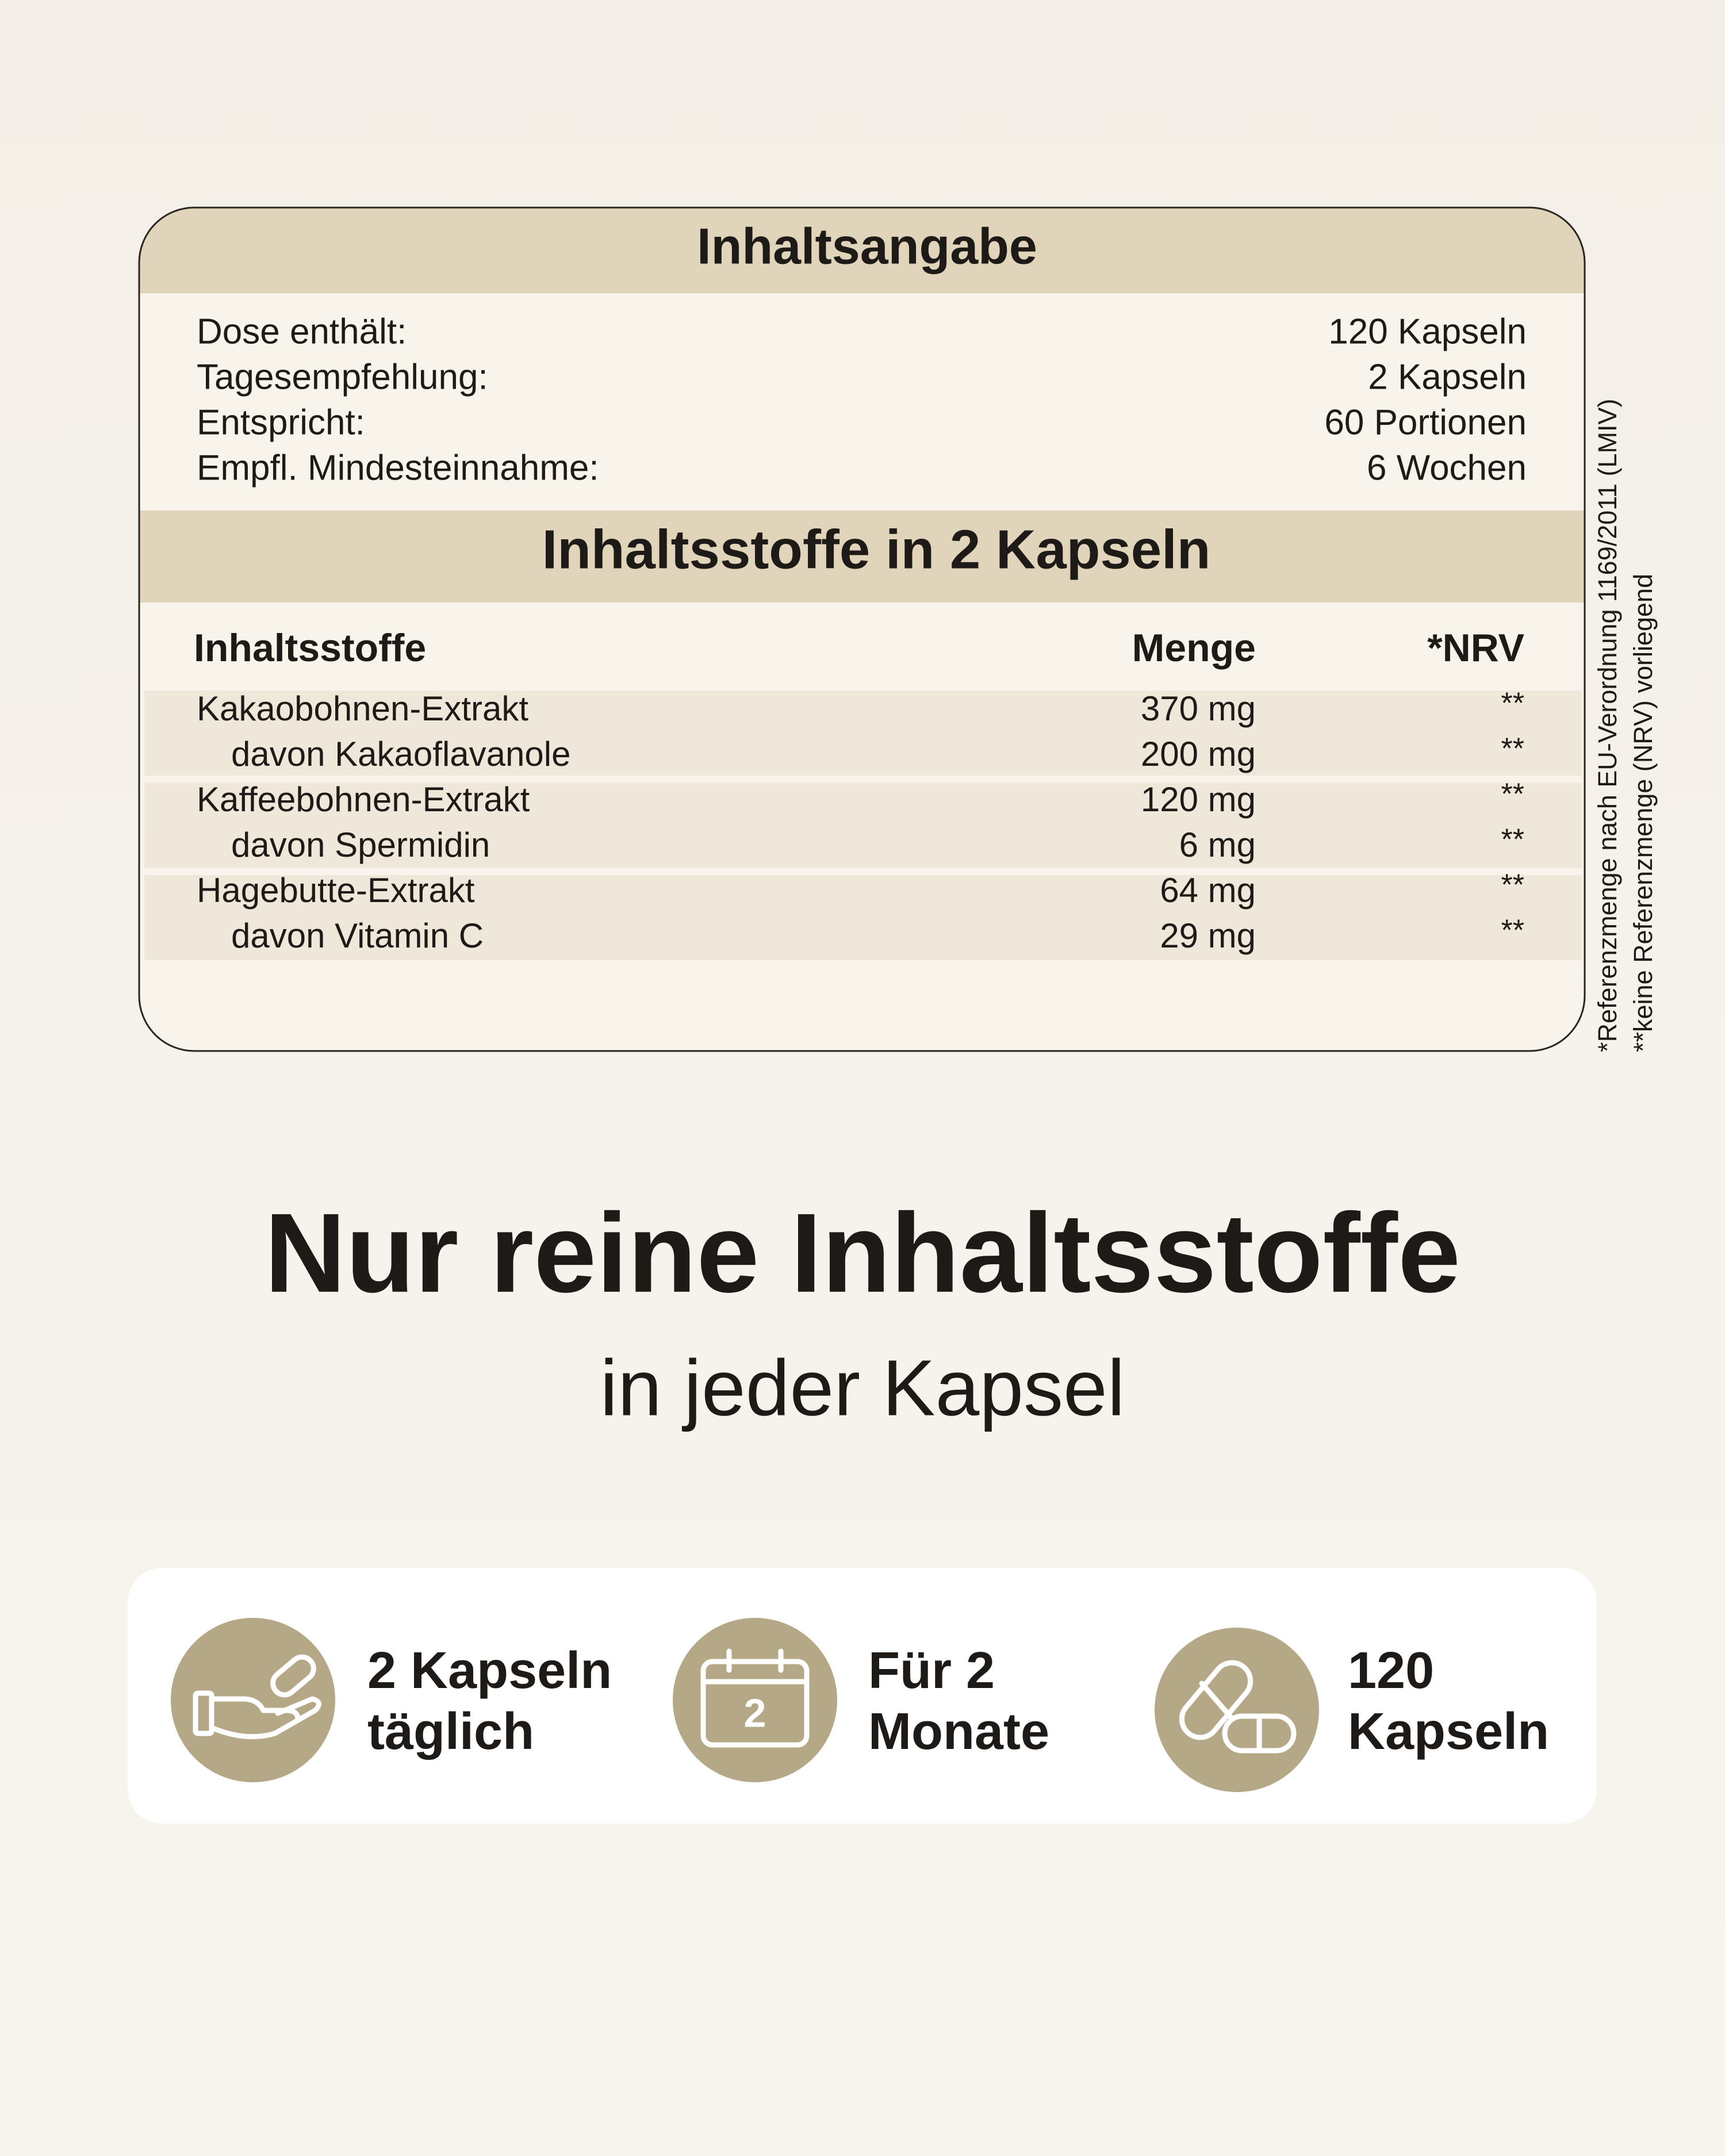 The width and height of the screenshot is (1725, 2156). I want to click on summary-label: Tagesempfehlung:, so click(342, 377).